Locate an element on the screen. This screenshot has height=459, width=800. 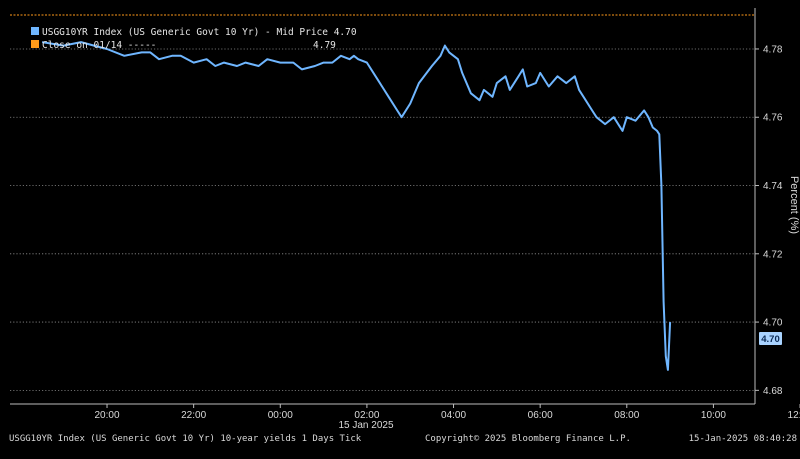
y-axis-label: Percent (%) is located at coordinates (794, 205).